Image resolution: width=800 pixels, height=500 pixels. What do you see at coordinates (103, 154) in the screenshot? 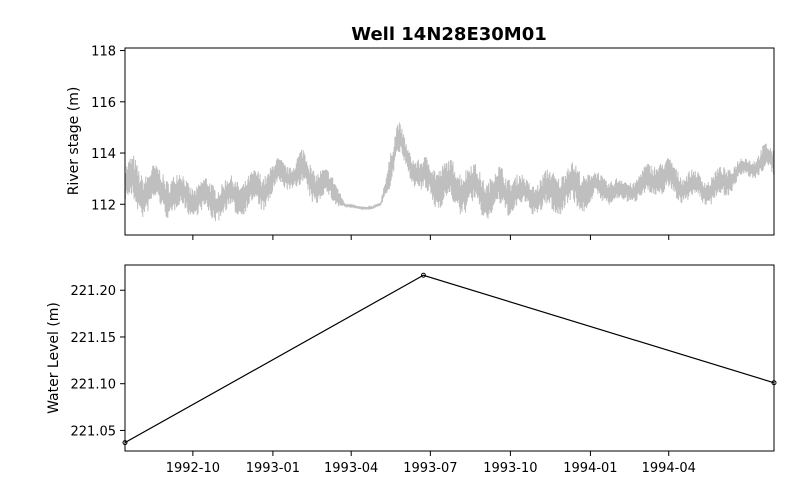
I see `river-stage-y-tick-label: 114` at bounding box center [103, 154].